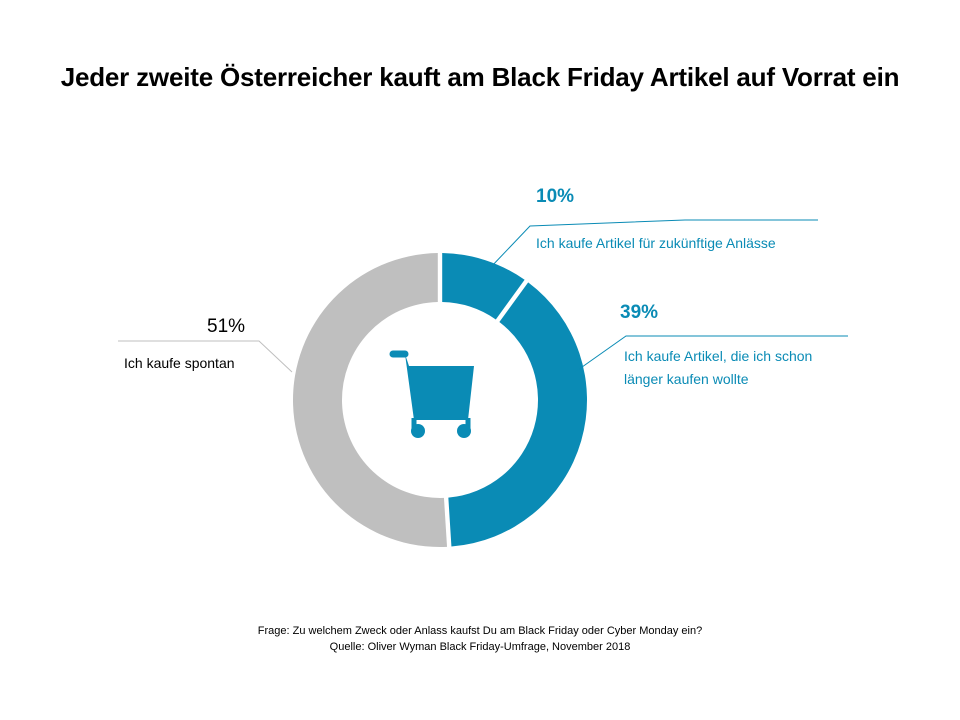 The width and height of the screenshot is (960, 720). What do you see at coordinates (431, 394) in the screenshot?
I see `shopping-cart-icon` at bounding box center [431, 394].